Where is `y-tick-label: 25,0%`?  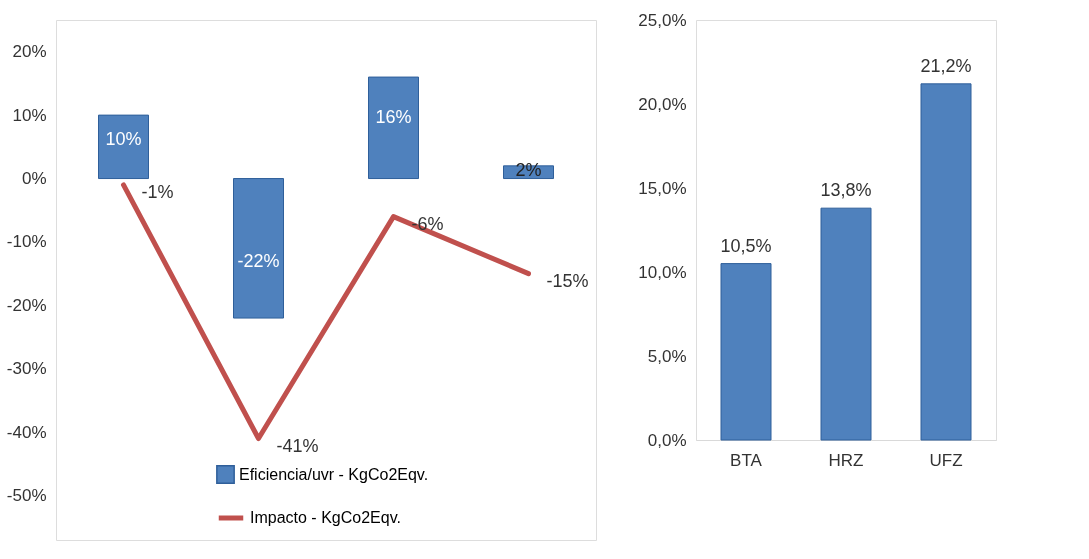
y-tick-label: 25,0% is located at coordinates (662, 20).